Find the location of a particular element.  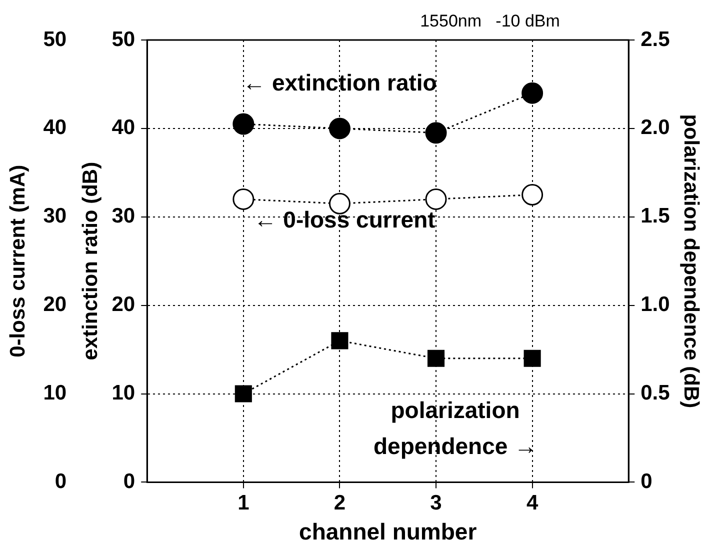

y-tick-label: 20 is located at coordinates (124, 304).